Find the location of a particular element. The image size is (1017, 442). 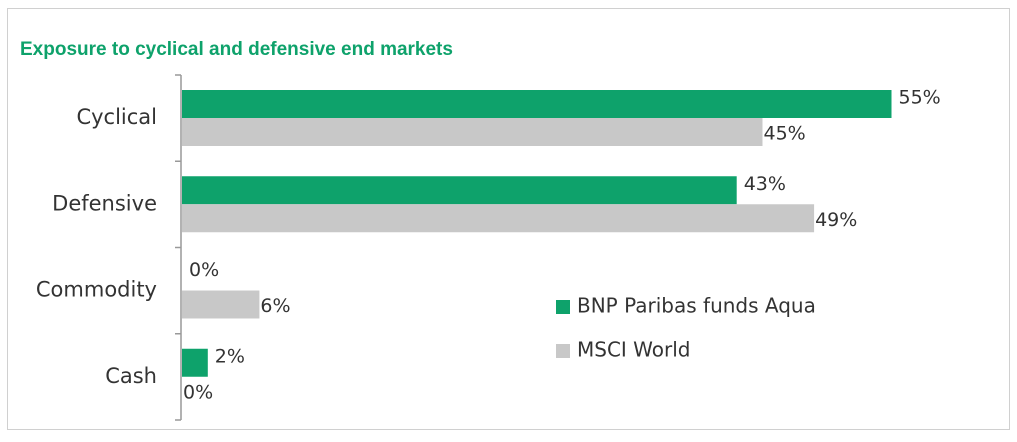

value-label: 49% is located at coordinates (836, 220).